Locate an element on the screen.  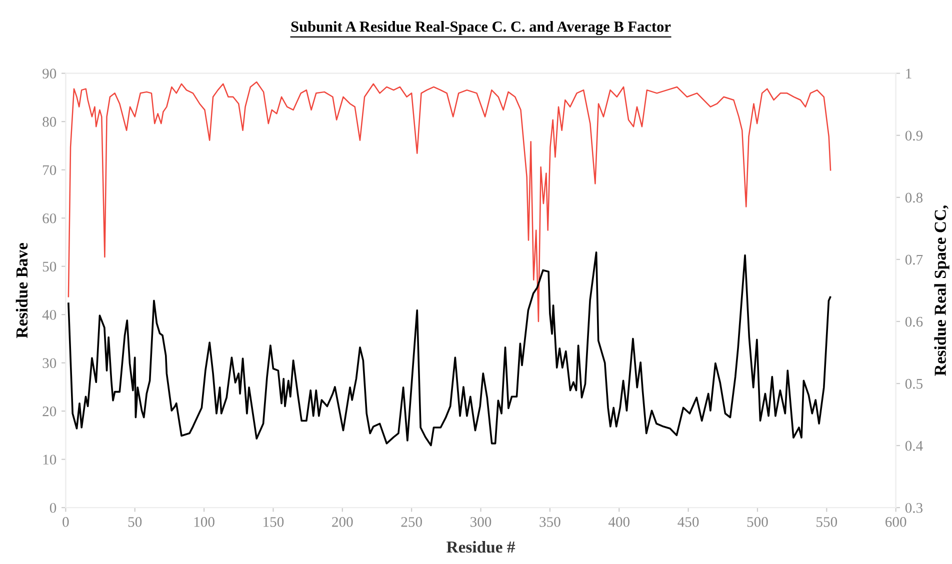
y-tick-label: 80 is located at coordinates (49, 121).